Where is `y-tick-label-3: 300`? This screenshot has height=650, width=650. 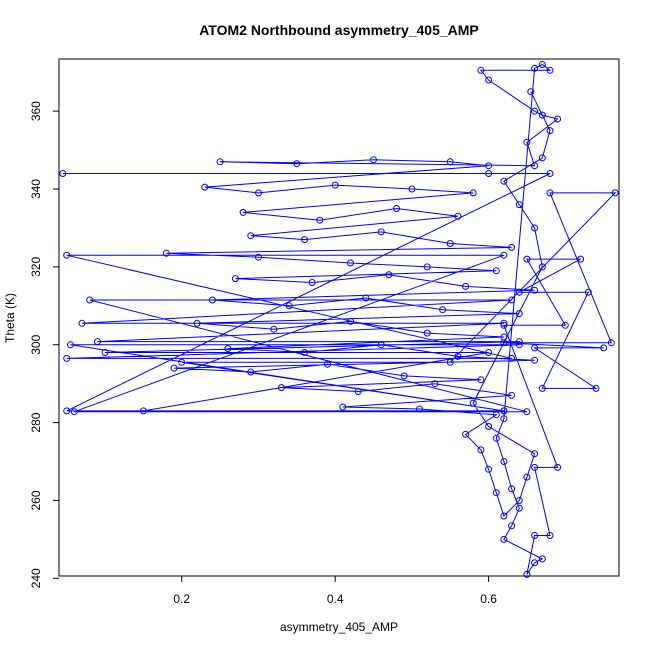 y-tick-label-3: 300 is located at coordinates (36, 344).